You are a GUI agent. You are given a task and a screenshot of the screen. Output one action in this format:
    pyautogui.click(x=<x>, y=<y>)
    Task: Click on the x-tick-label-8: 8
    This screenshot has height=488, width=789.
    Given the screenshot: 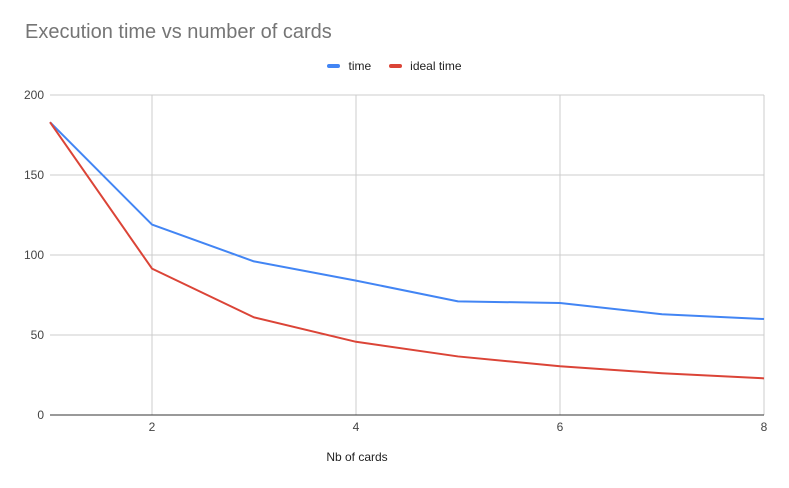 What is the action you would take?
    pyautogui.click(x=764, y=427)
    